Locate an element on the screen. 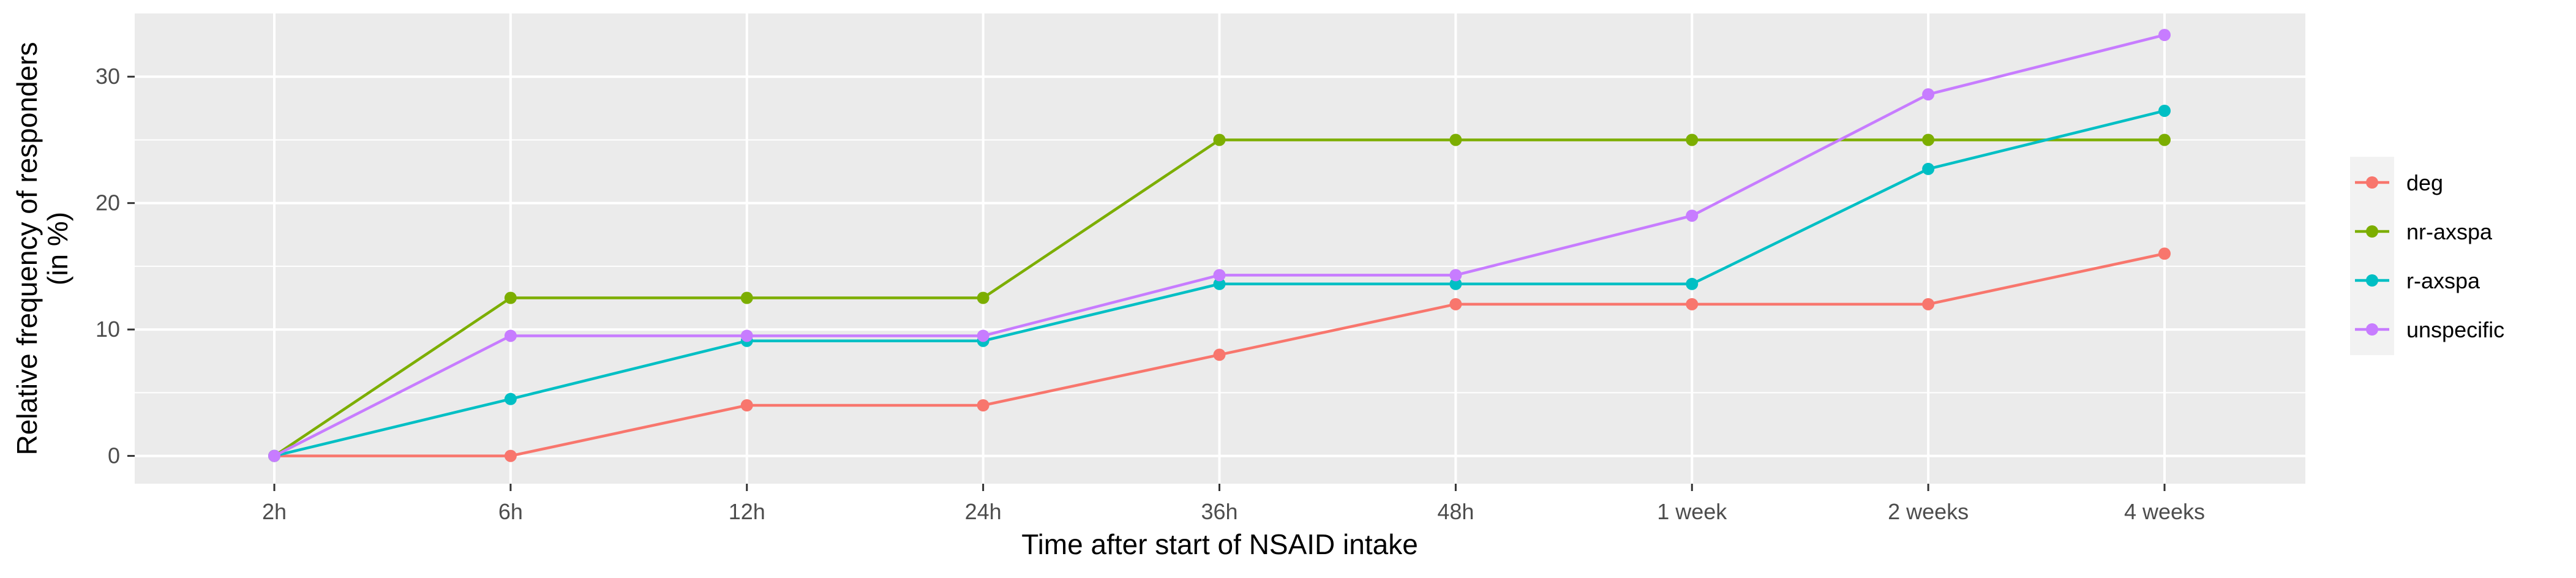  legend-key-point-r-axspa is located at coordinates (2372, 280).